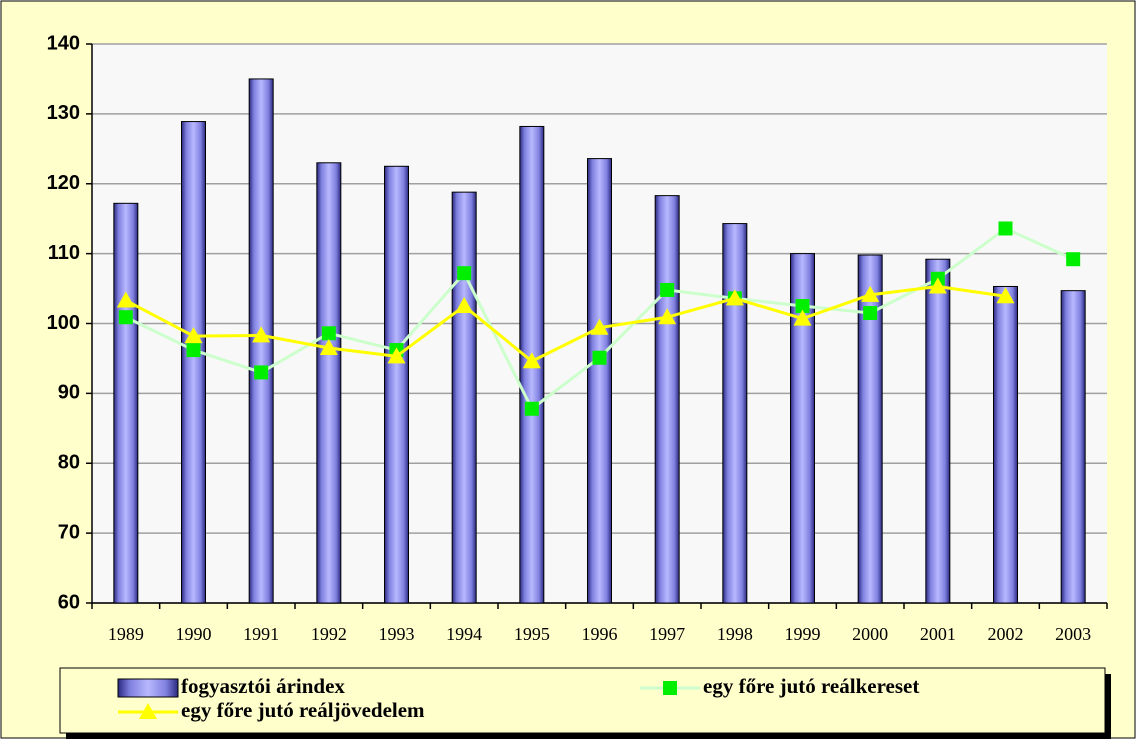 The image size is (1137, 740). I want to click on y-tick-label: 80, so click(69, 463).